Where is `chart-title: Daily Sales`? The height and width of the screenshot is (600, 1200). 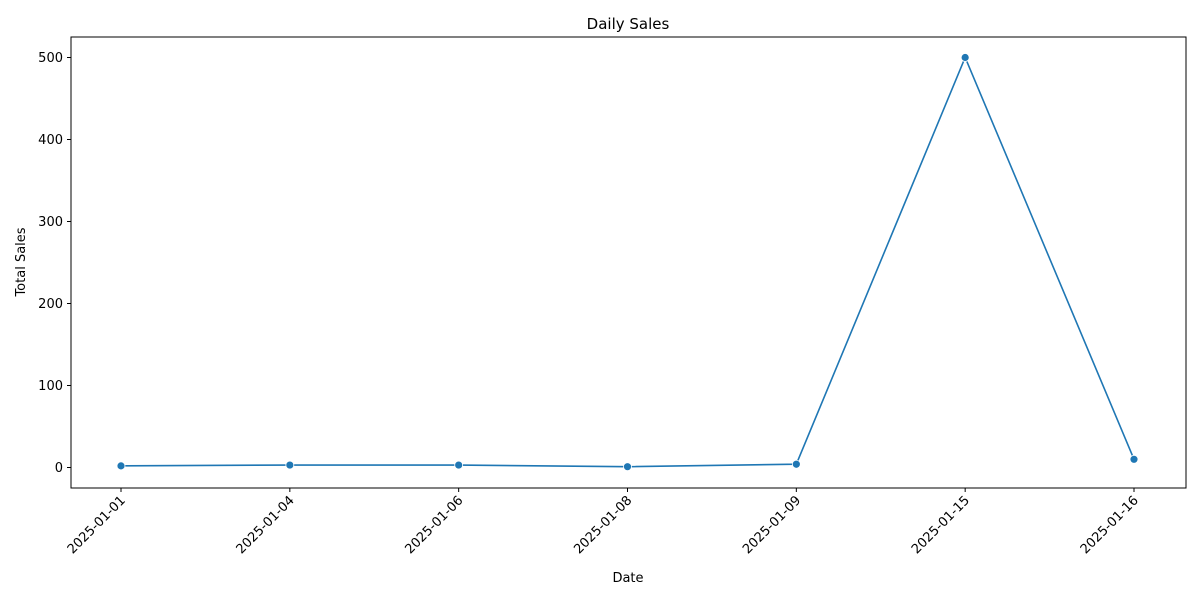
chart-title: Daily Sales is located at coordinates (628, 24).